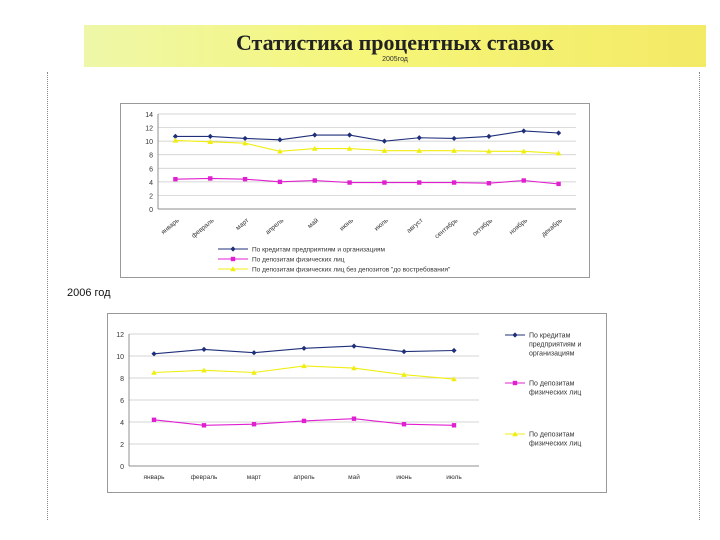 Image resolution: width=720 pixels, height=540 pixels. What do you see at coordinates (154, 477) in the screenshot?
I see `c2-x-tick-label: январь` at bounding box center [154, 477].